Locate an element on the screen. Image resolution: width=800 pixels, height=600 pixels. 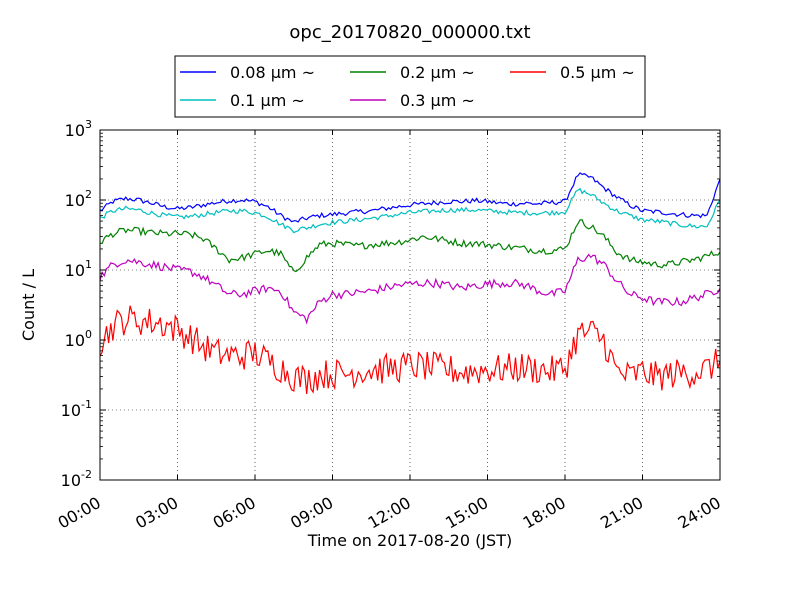
x-tick-label: 00:00 is located at coordinates (79, 513).